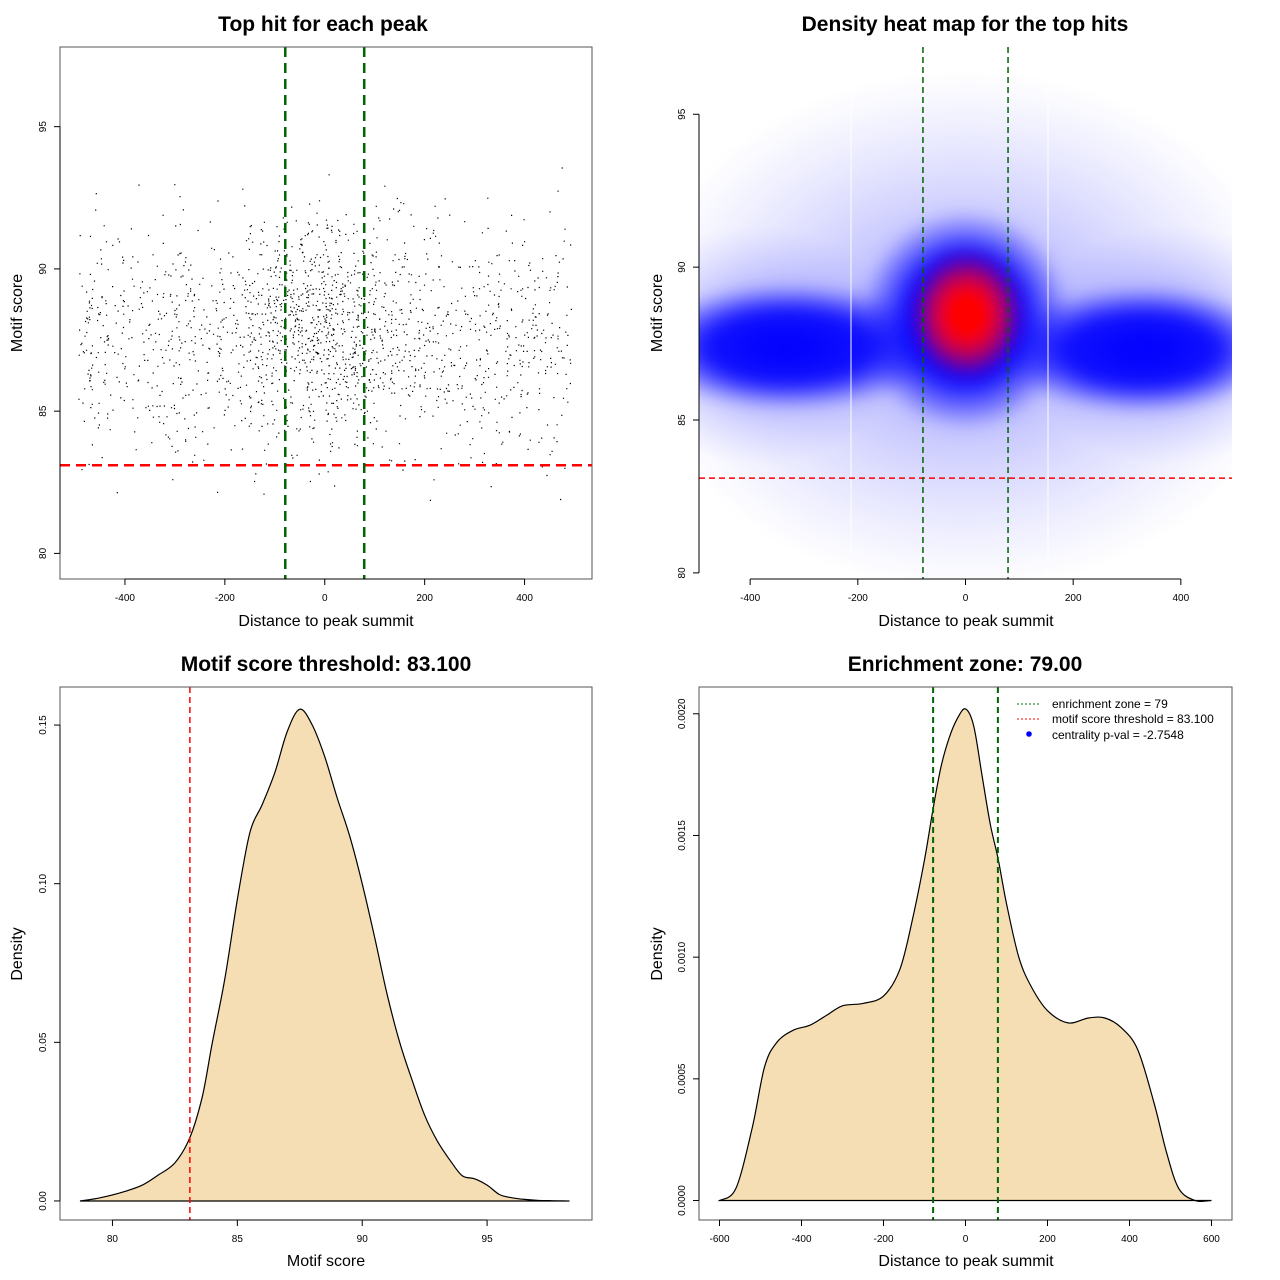 This screenshot has height=1280, width=1280. Describe the element at coordinates (965, 24) in the screenshot. I see `heatmap-title: Density heat map for the top hits` at that location.